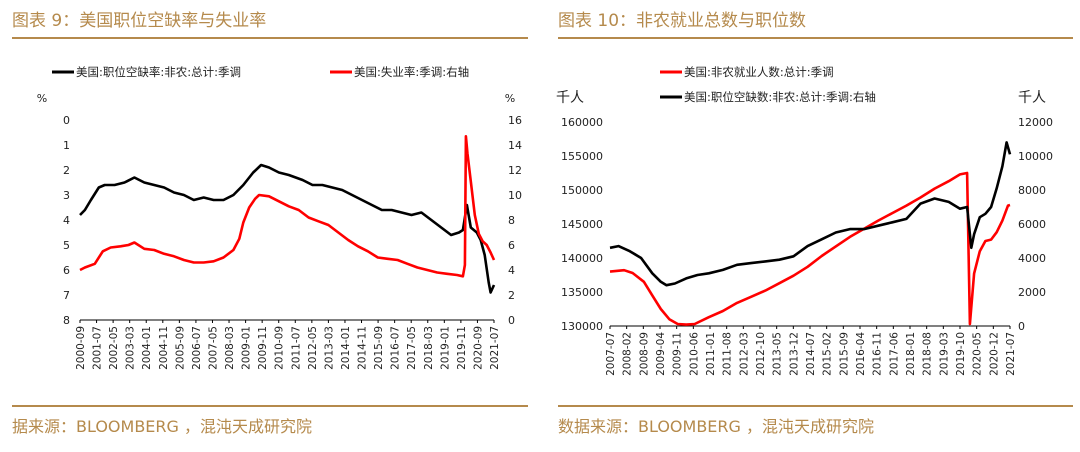 This screenshot has width=1080, height=452. What do you see at coordinates (911, 354) in the screenshot?
I see `x-axis-tick-label: 2018-01` at bounding box center [911, 354].